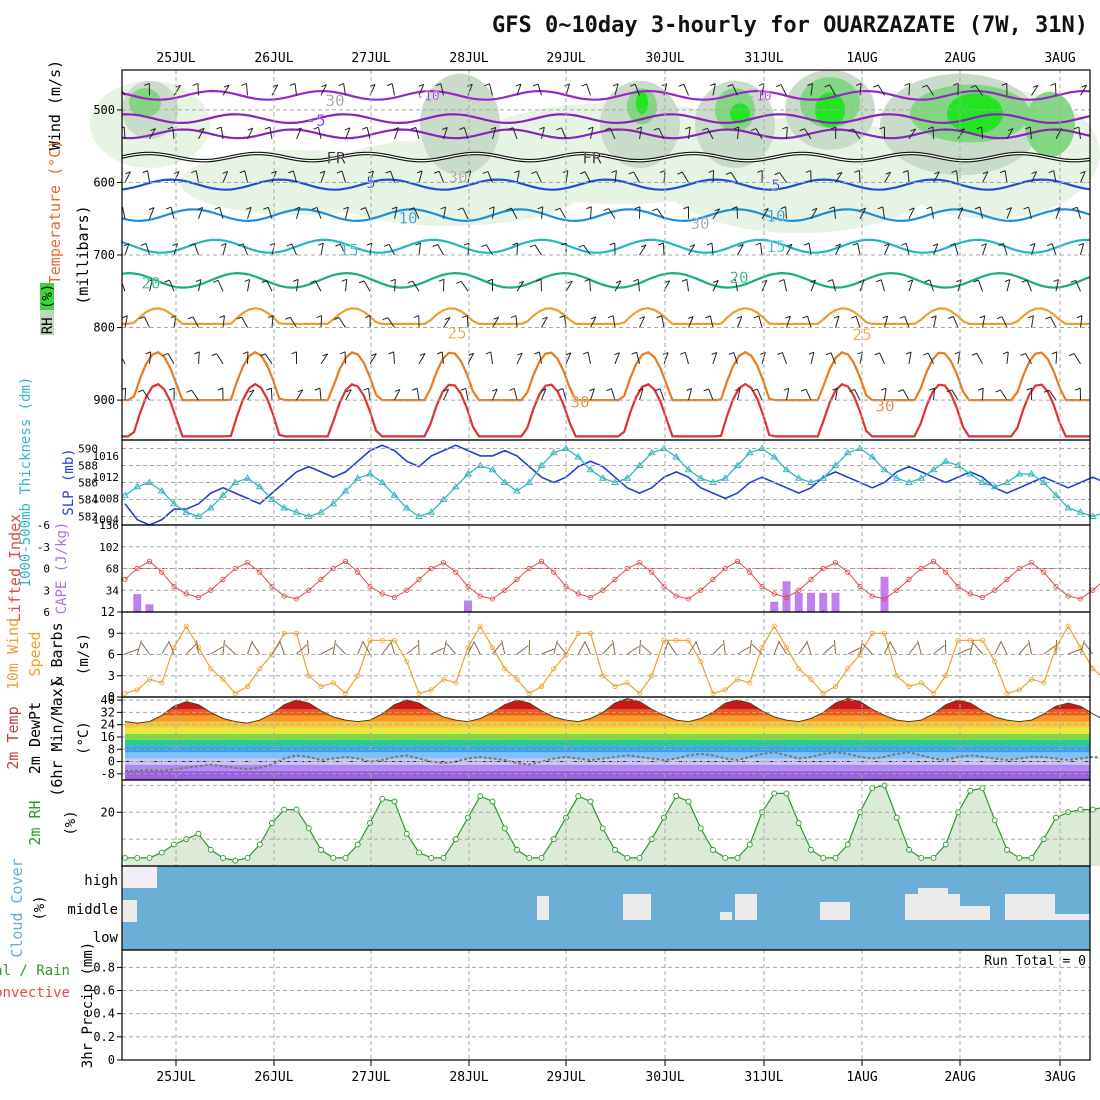 This screenshot has height=1100, width=1100. I want to click on temp-line, so click(612, 710).